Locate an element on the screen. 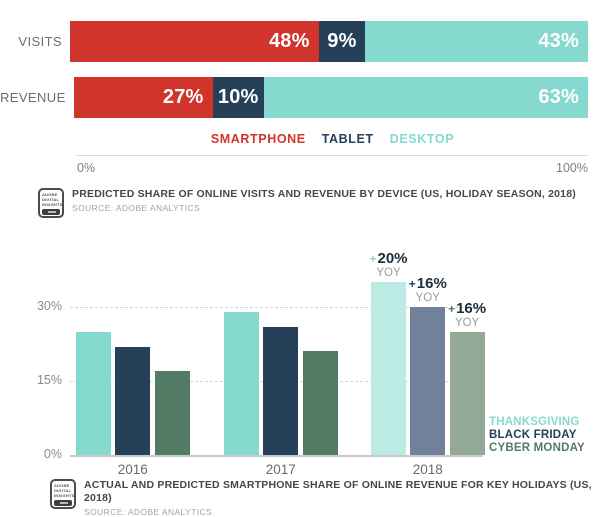 The height and width of the screenshot is (517, 600). legend-item-tablet: TABLET is located at coordinates (347, 139).